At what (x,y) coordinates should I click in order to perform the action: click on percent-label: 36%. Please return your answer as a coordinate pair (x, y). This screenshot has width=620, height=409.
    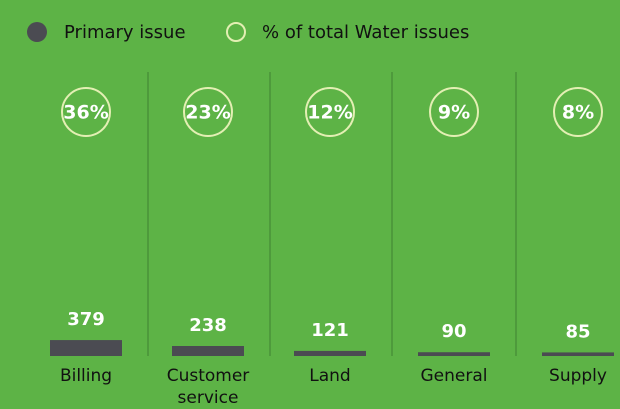
    Looking at the image, I should click on (85, 113).